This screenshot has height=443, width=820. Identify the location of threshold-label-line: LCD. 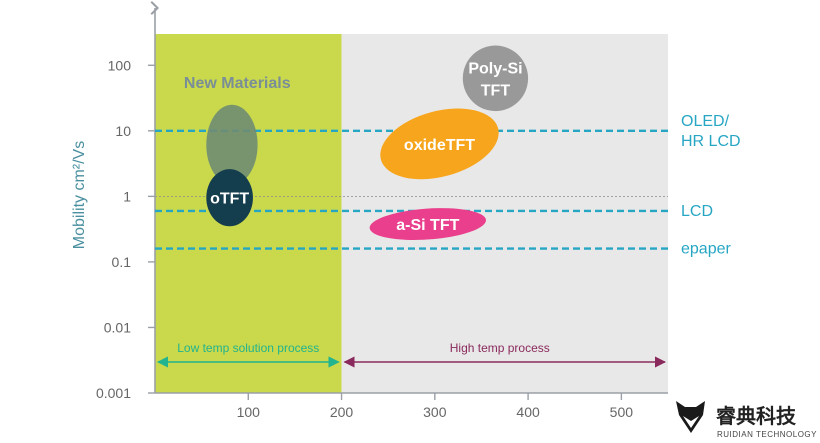
(697, 211).